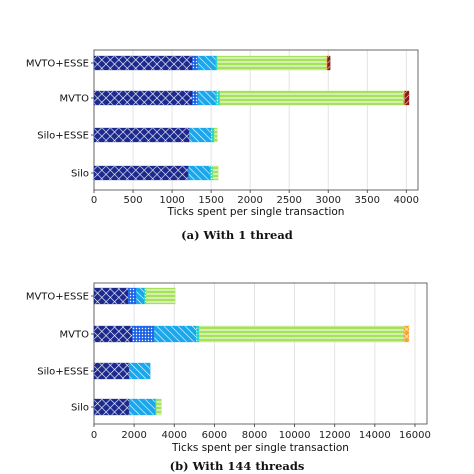  What do you see at coordinates (375, 435) in the screenshot?
I see `x-tick-label: 14000` at bounding box center [375, 435].